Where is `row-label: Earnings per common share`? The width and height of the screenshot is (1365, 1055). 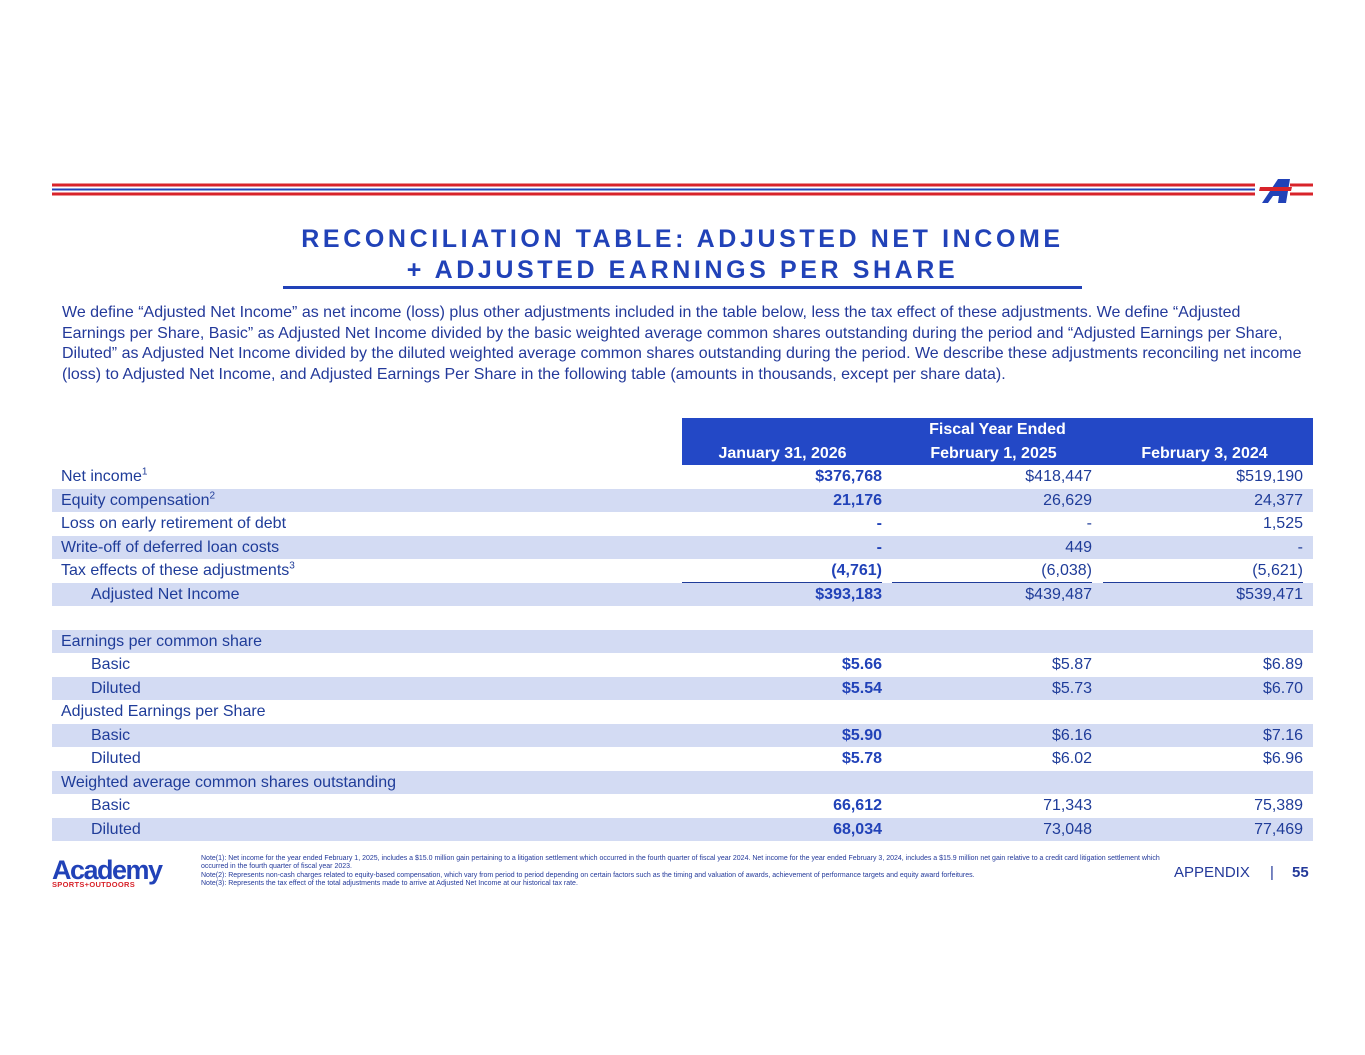 row-label: Earnings per common share is located at coordinates (161, 642).